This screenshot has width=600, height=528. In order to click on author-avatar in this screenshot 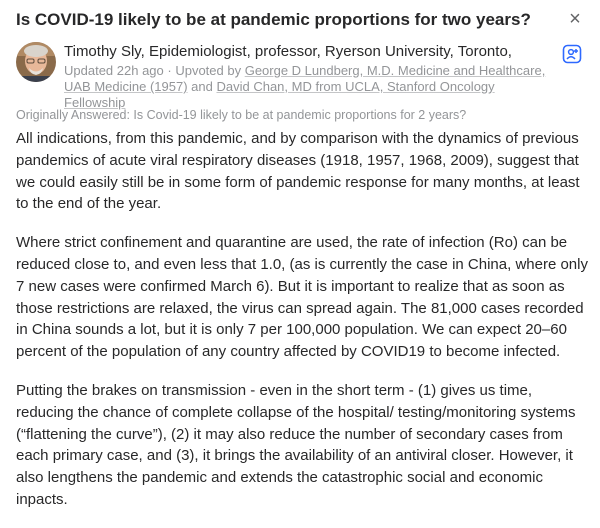, I will do `click(36, 62)`.